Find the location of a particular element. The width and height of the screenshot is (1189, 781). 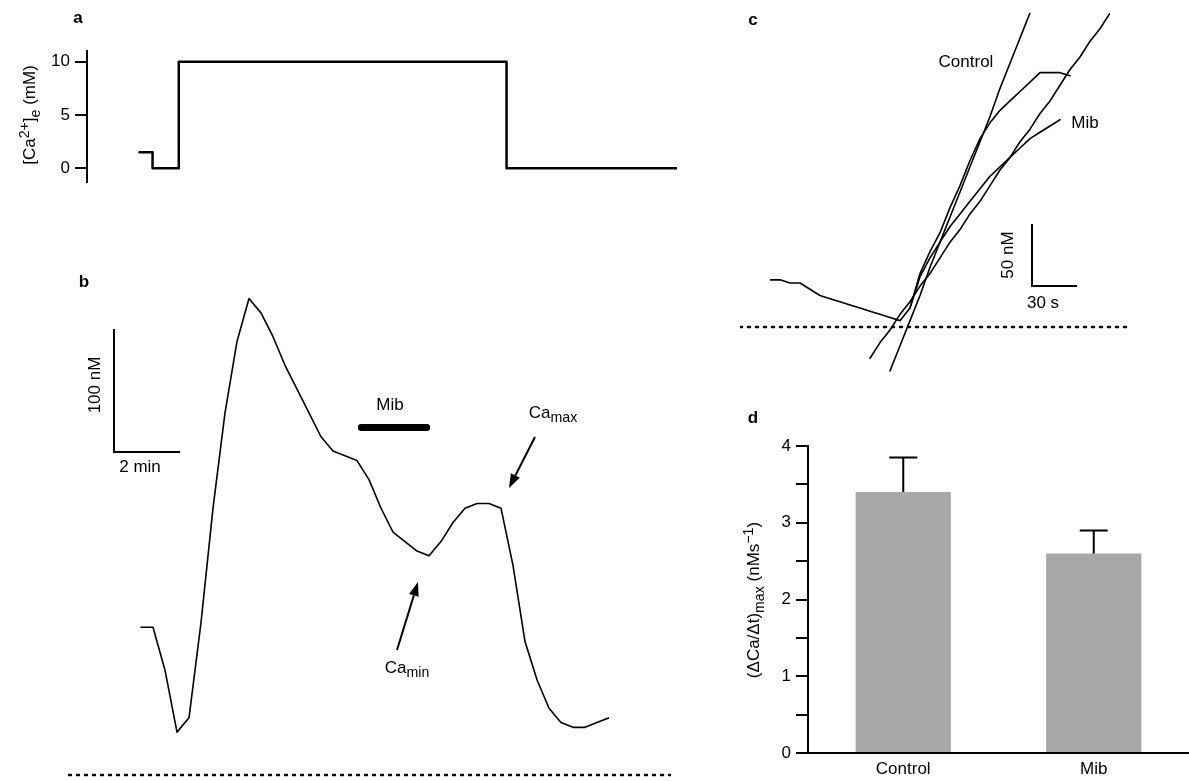

y-tick-label: 5 is located at coordinates (65, 114).